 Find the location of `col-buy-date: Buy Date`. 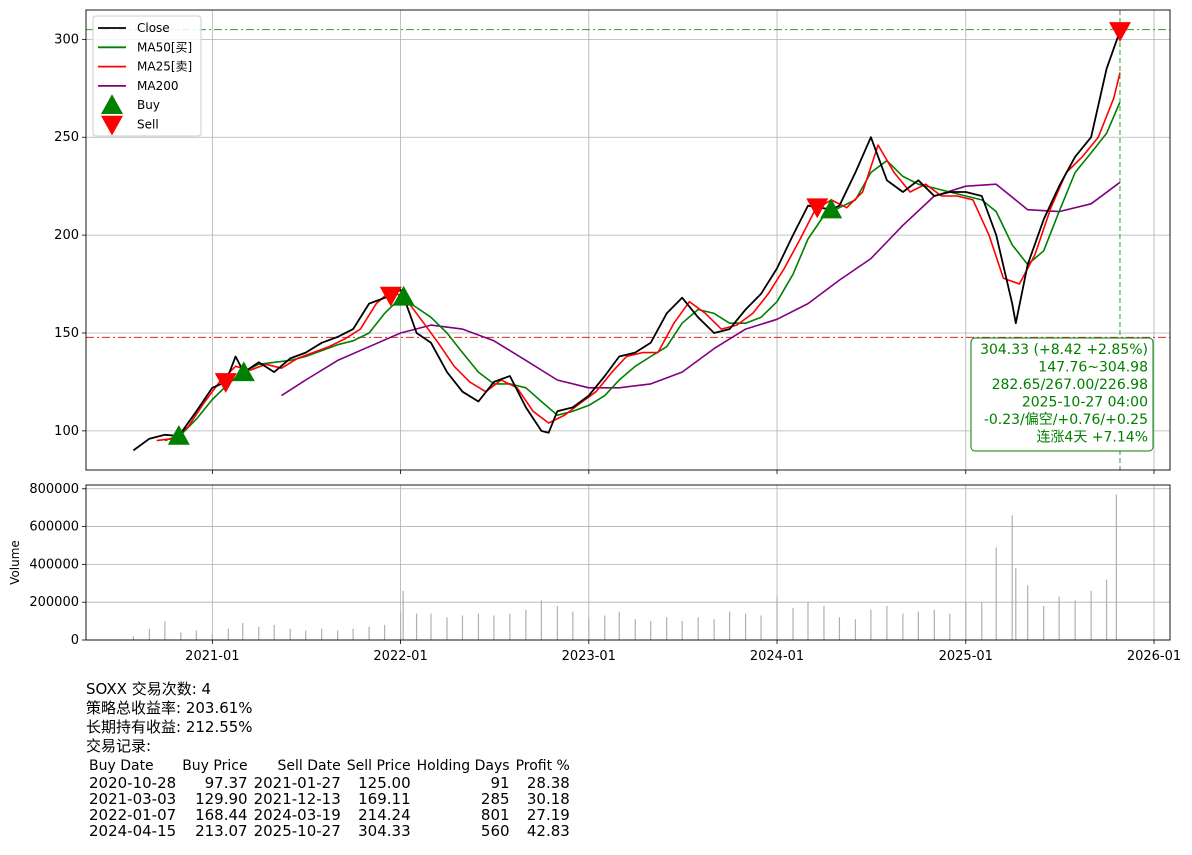

col-buy-date: Buy Date is located at coordinates (121, 766).